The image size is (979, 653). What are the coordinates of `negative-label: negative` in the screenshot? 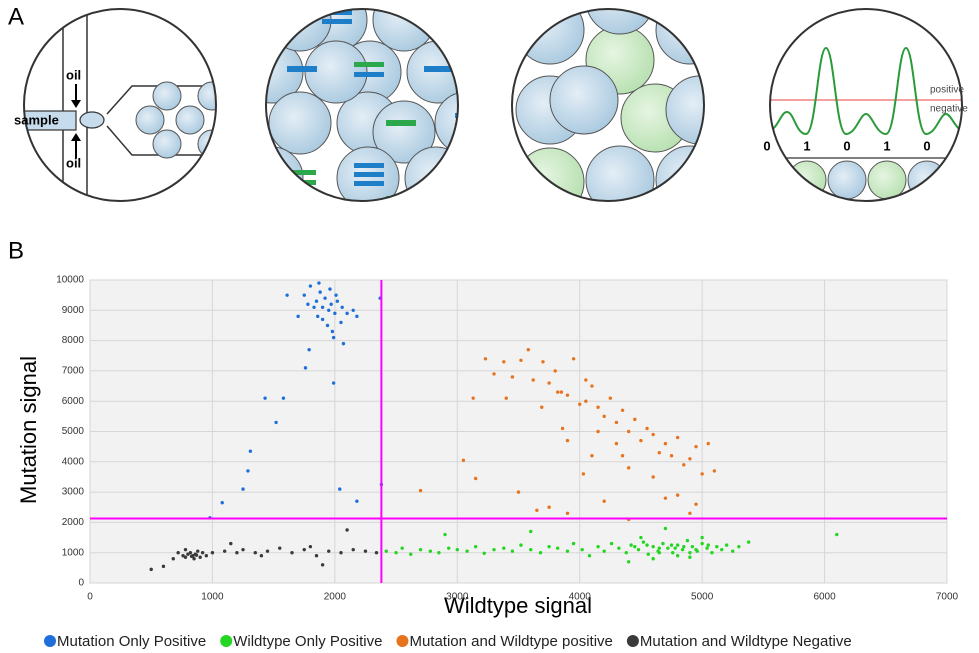 It's located at (949, 109).